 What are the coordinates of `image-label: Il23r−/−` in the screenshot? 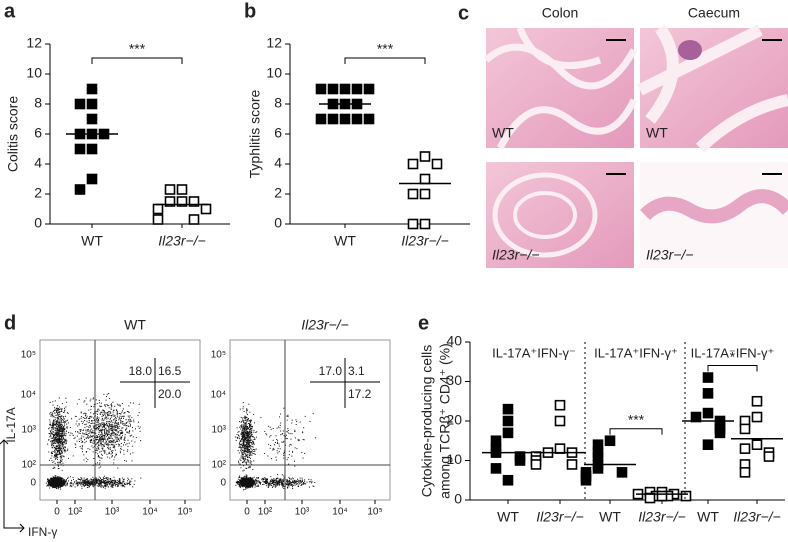 It's located at (669, 255).